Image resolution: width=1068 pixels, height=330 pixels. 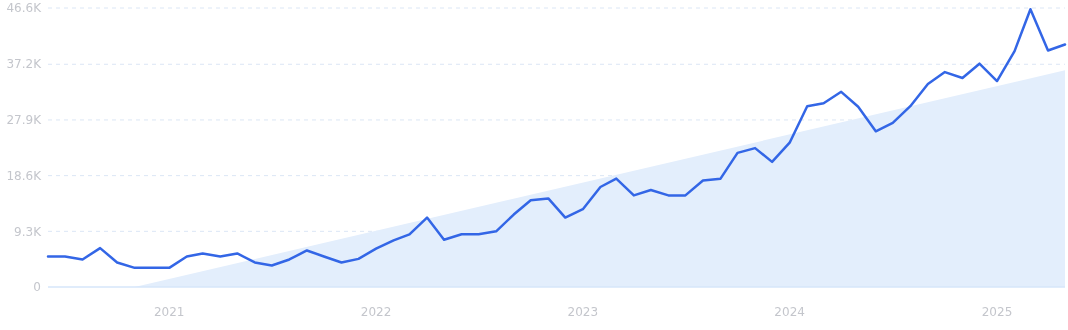 What do you see at coordinates (789, 312) in the screenshot?
I see `x-tick-label: 2024` at bounding box center [789, 312].